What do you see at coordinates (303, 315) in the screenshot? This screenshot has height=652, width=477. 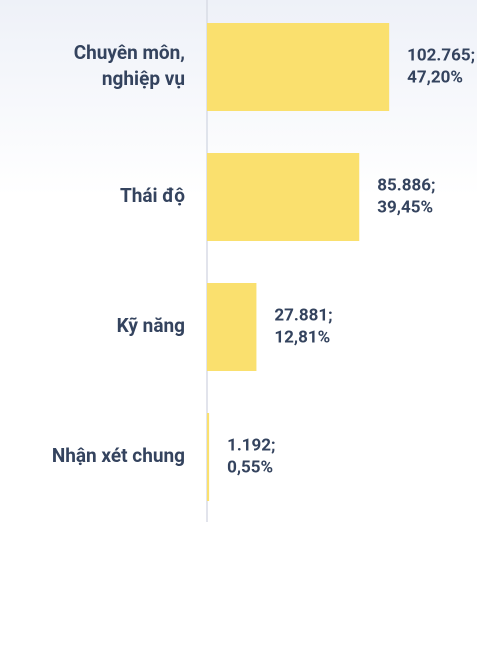 I see `value-label: 27.881;` at bounding box center [303, 315].